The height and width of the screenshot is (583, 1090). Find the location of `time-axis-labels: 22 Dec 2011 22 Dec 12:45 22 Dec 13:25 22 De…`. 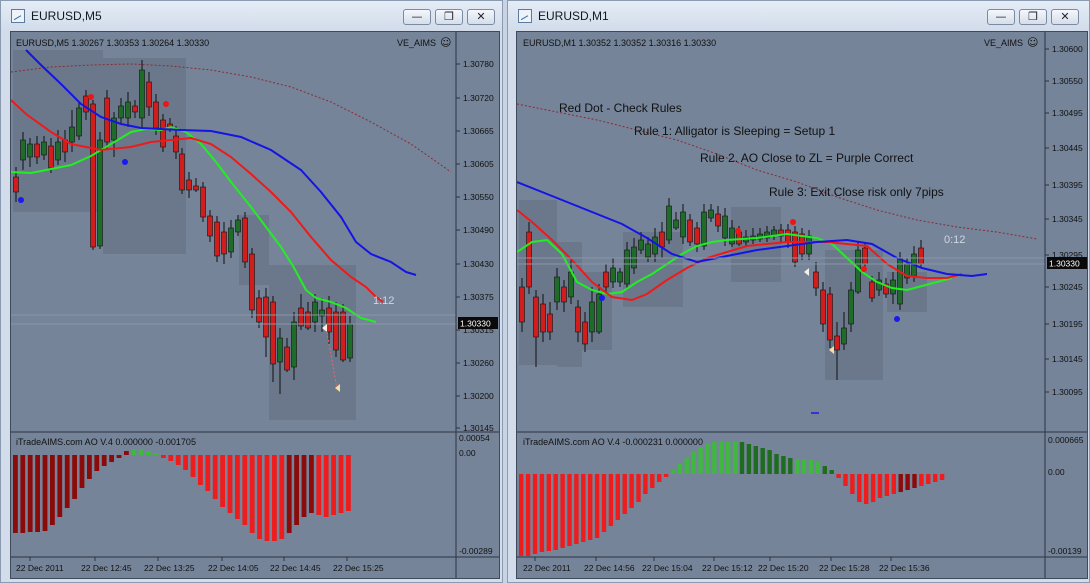

time-axis-labels: 22 Dec 2011 22 Dec 12:45 22 Dec 13:25 22 De… is located at coordinates (200, 565).